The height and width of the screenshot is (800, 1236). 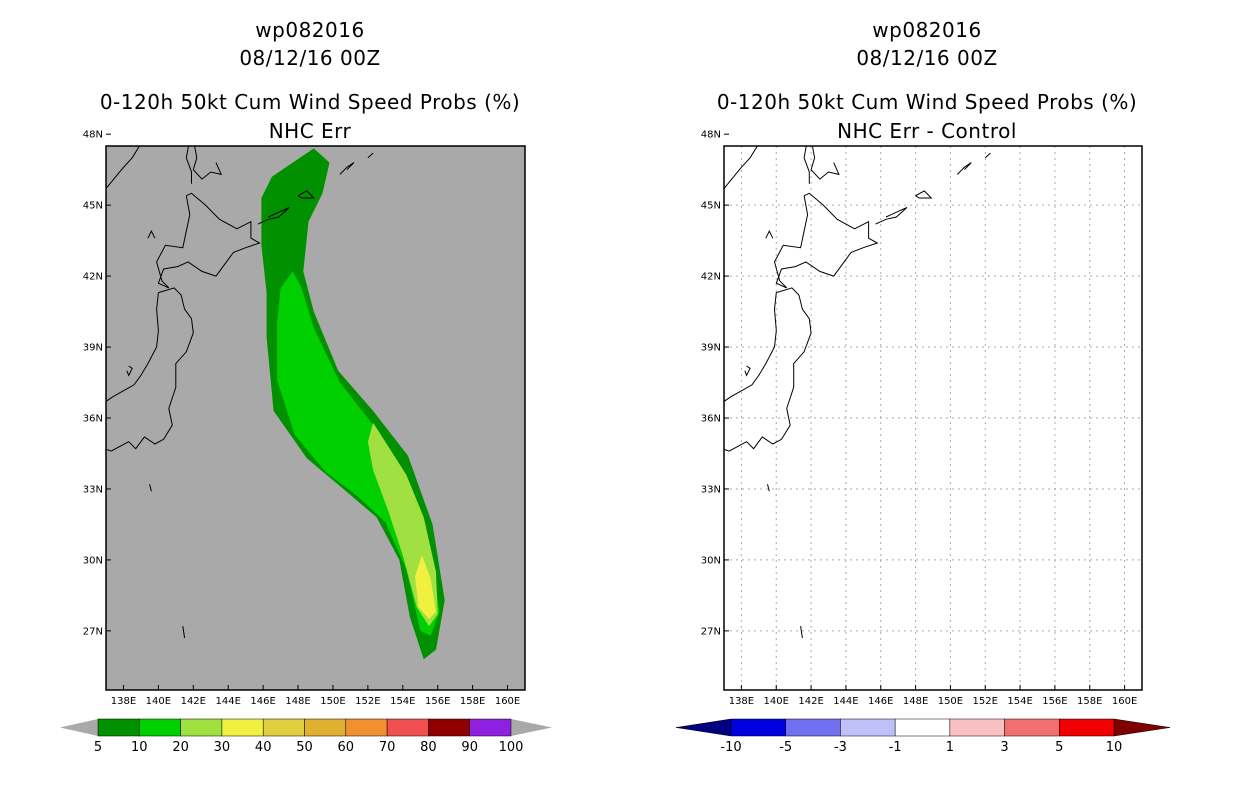 I want to click on y-tick-label: 27N, so click(x=93, y=631).